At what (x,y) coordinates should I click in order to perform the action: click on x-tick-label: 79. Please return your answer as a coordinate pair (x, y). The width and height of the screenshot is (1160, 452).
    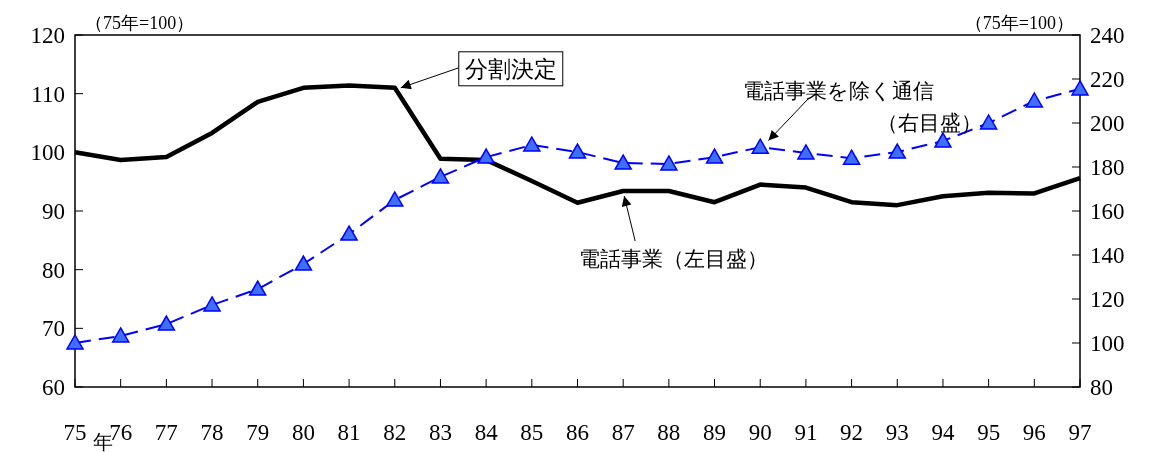
    Looking at the image, I should click on (258, 432).